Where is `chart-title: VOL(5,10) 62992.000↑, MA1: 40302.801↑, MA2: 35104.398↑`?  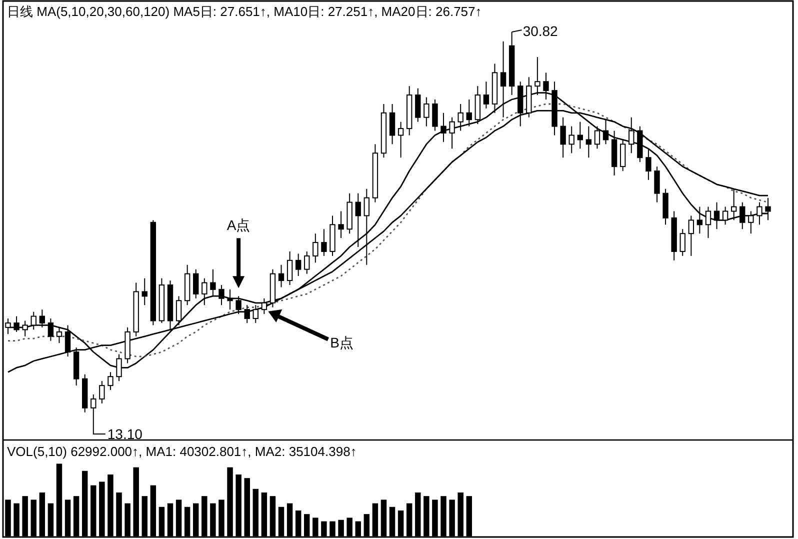
chart-title: VOL(5,10) 62992.000↑, MA1: 40302.801↑, MA2: 35104.398↑ is located at coordinates (182, 451).